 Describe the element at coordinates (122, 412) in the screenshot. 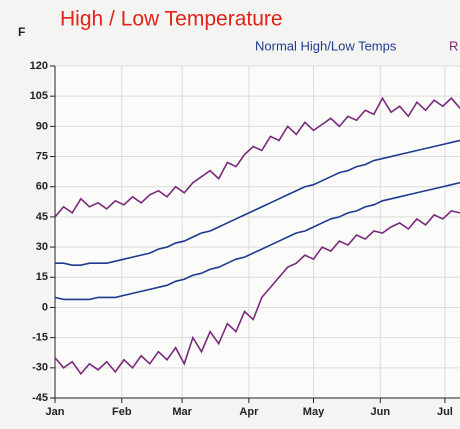

I see `x-tick-label: Feb` at that location.